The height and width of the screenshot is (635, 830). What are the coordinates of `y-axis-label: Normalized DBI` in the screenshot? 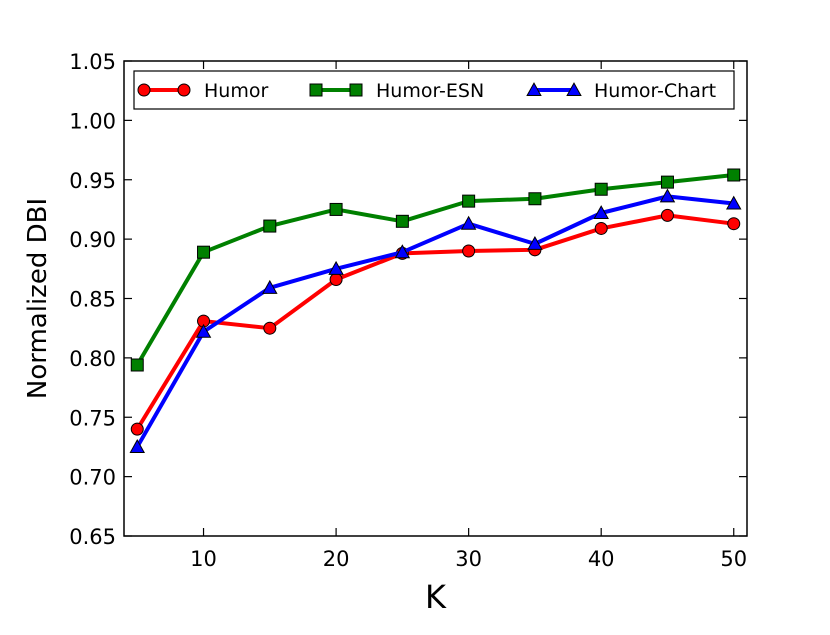 It's located at (38, 298).